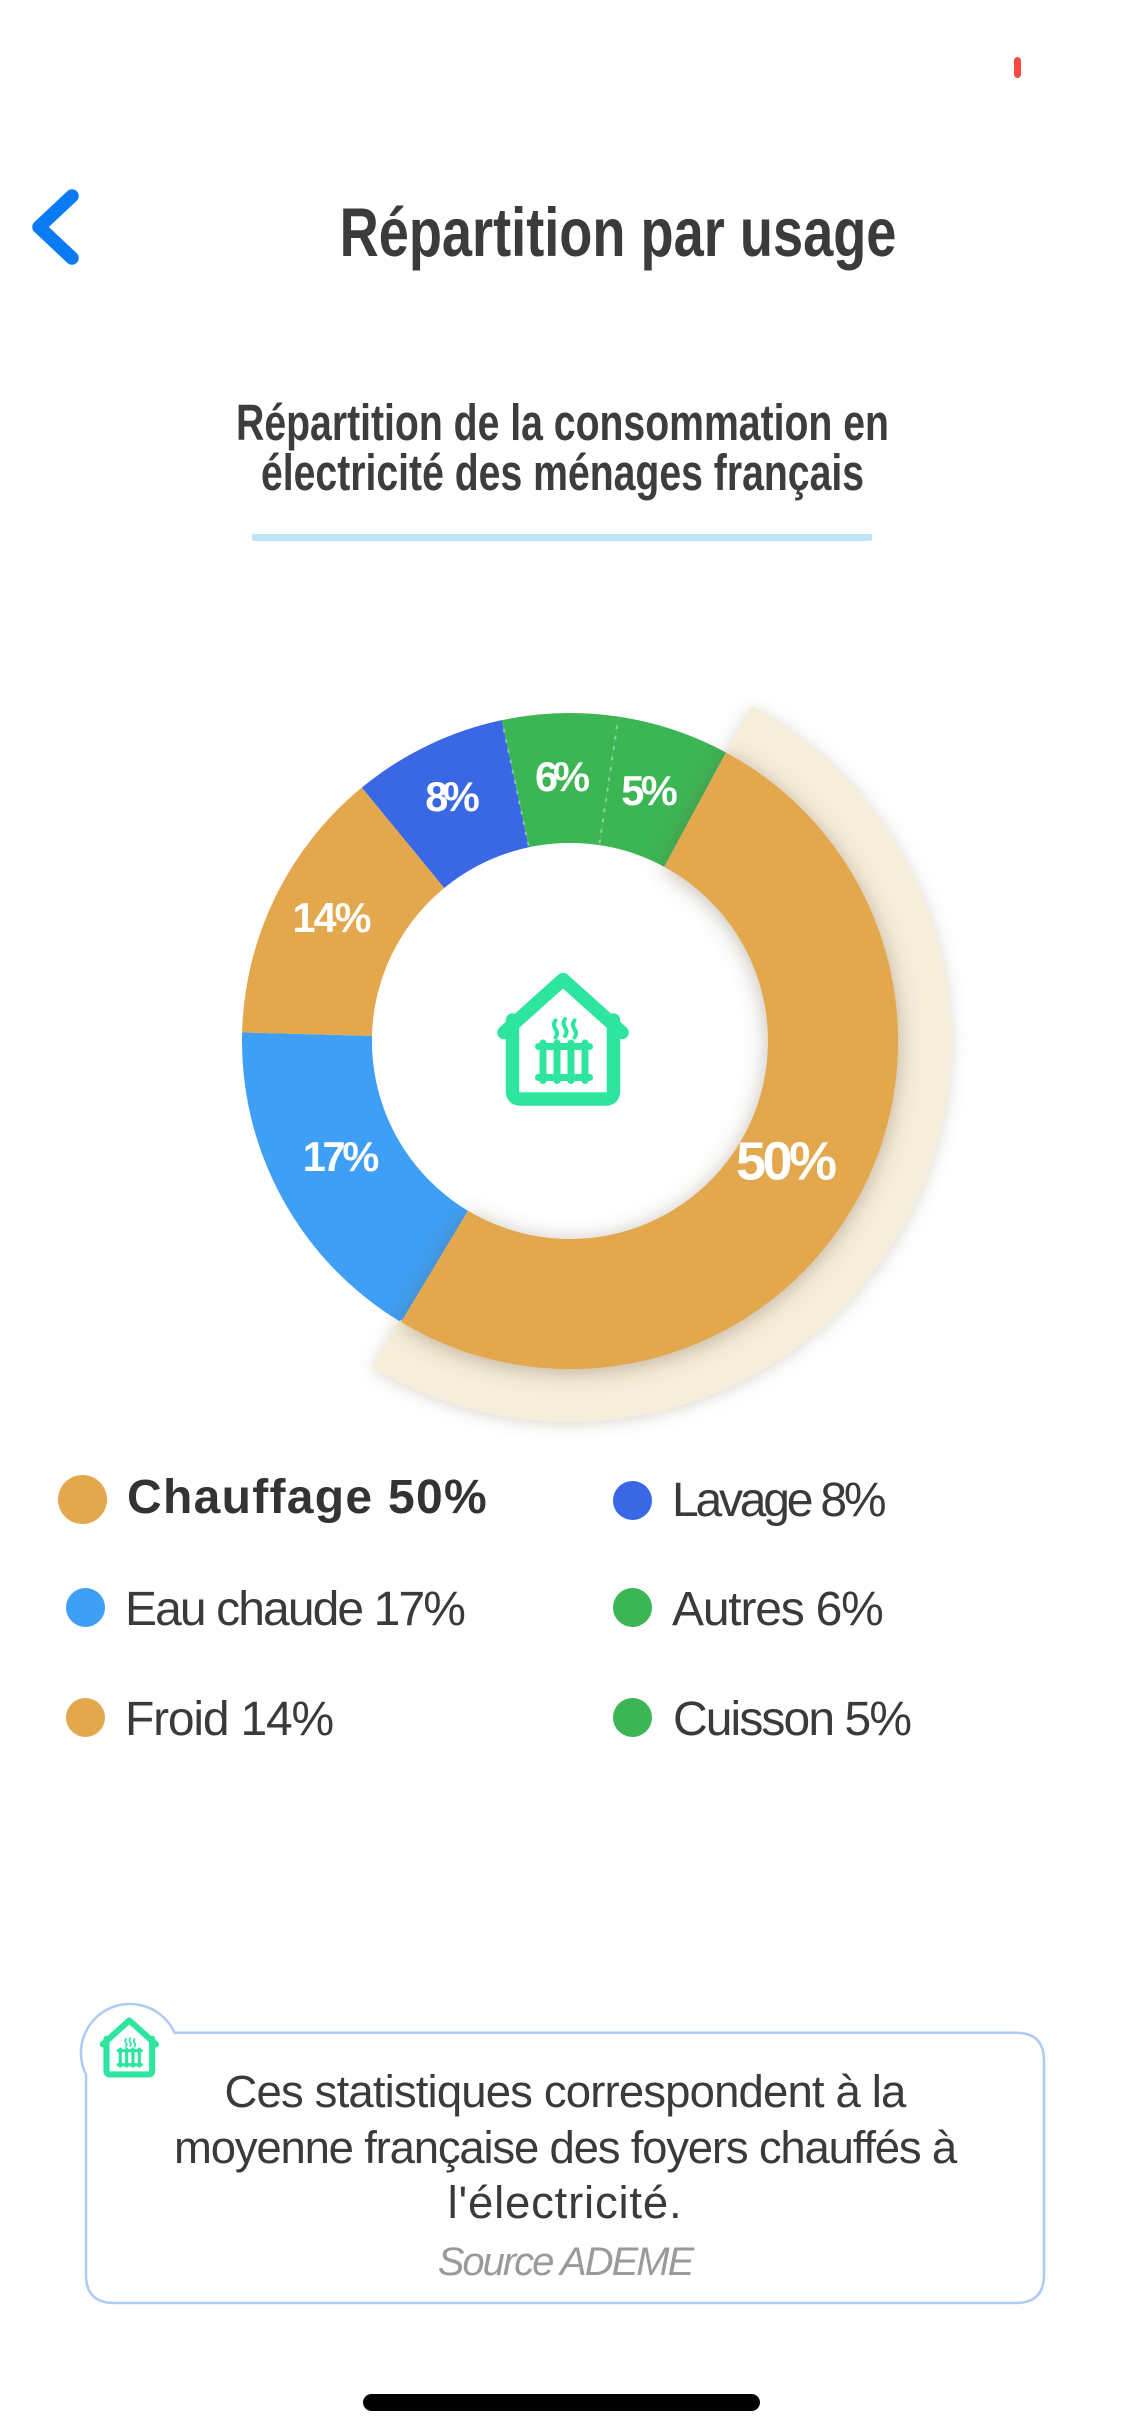 The image size is (1125, 2436). Describe the element at coordinates (341, 1156) in the screenshot. I see `svg-text: 17%` at that location.